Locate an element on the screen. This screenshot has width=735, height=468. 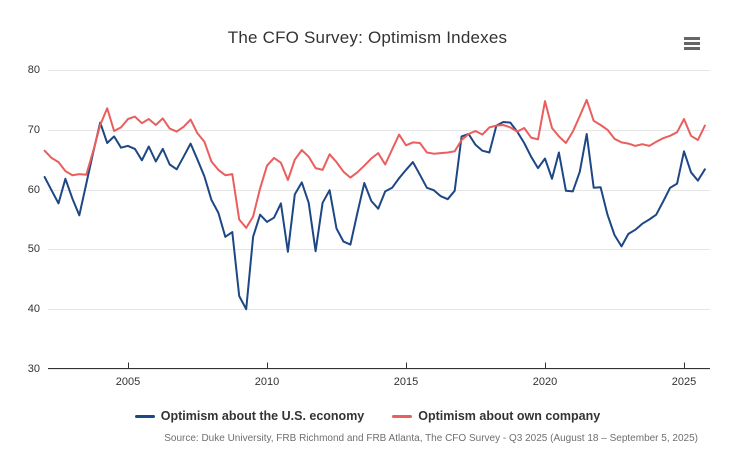
chart-title: The CFO Survey: Optimism Indexes is located at coordinates (367, 37).